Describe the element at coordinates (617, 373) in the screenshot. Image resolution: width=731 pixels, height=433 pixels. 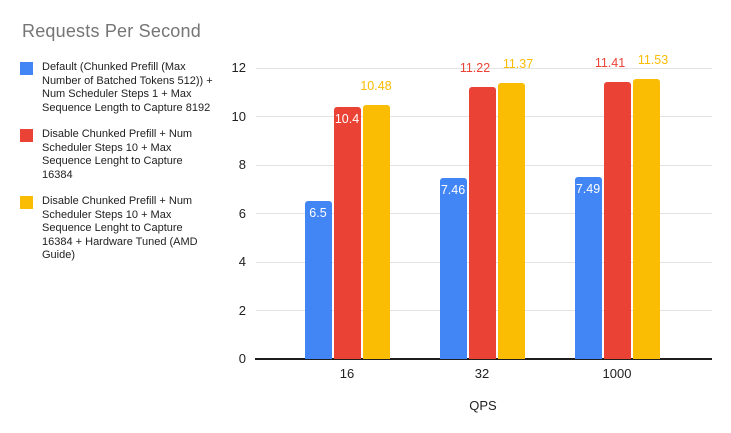
I see `x-tick-label: 1000` at that location.